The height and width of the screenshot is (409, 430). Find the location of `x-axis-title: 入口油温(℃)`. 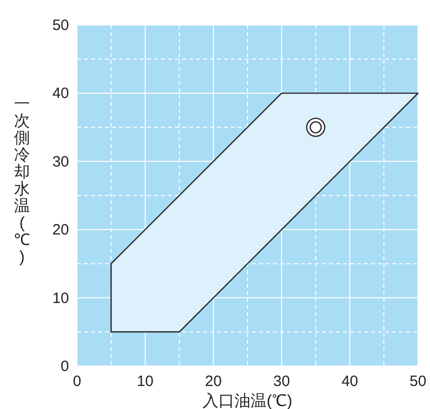

x-axis-title: 入口油温(℃) is located at coordinates (247, 400).